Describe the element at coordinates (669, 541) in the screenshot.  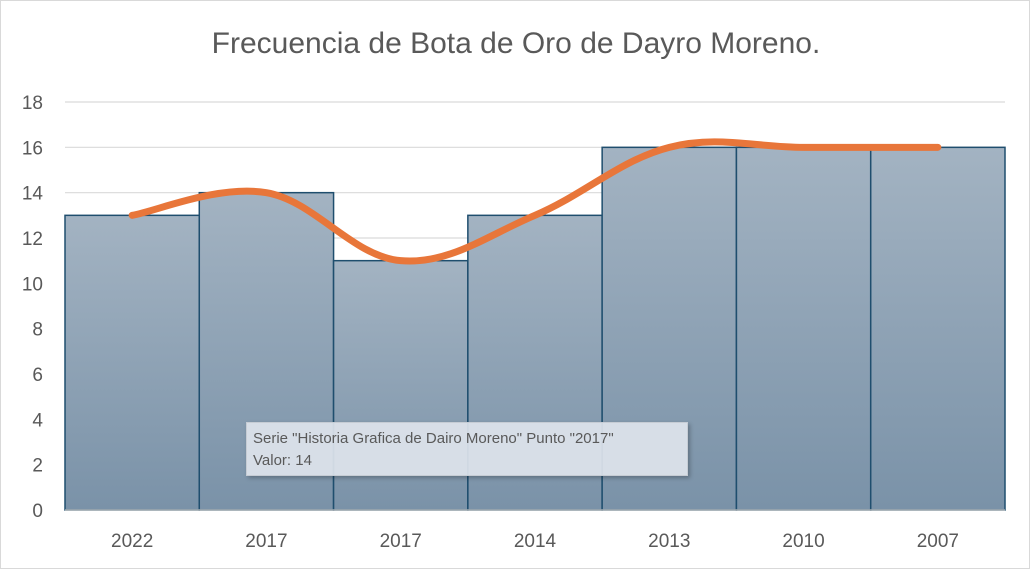
I see `x-tick-label: 2013` at that location.